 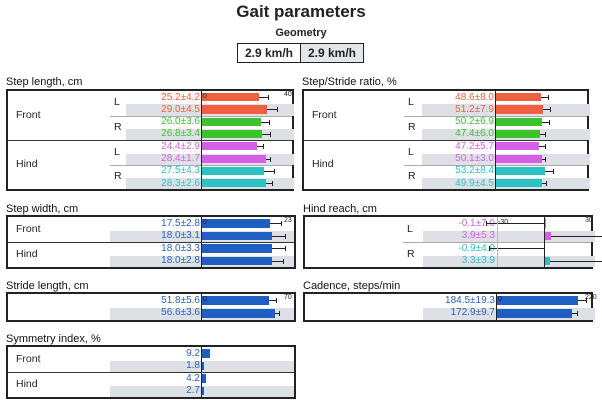 What do you see at coordinates (288, 220) in the screenshot?
I see `axis-max-label: 23` at bounding box center [288, 220].